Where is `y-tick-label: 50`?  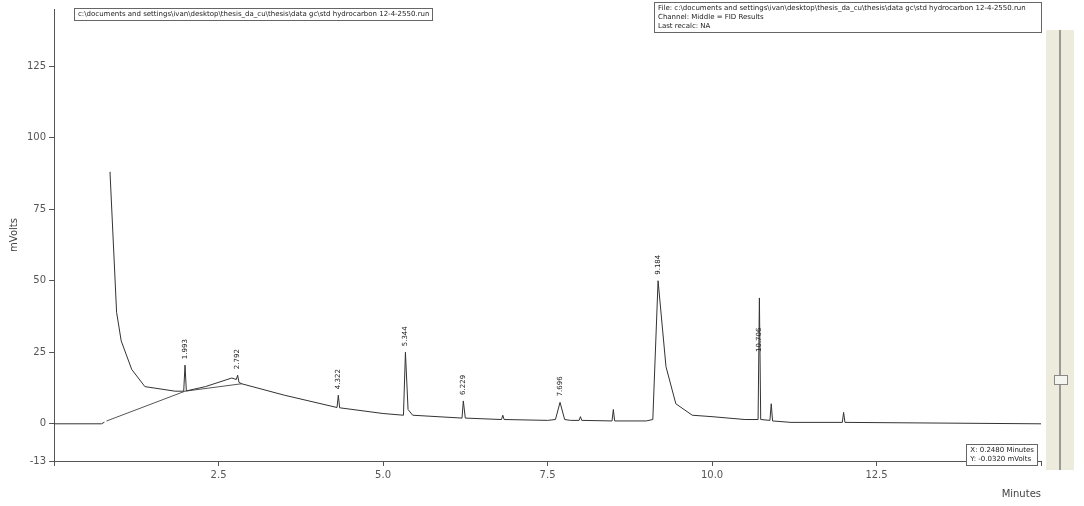 y-tick-label: 50 is located at coordinates (40, 280).